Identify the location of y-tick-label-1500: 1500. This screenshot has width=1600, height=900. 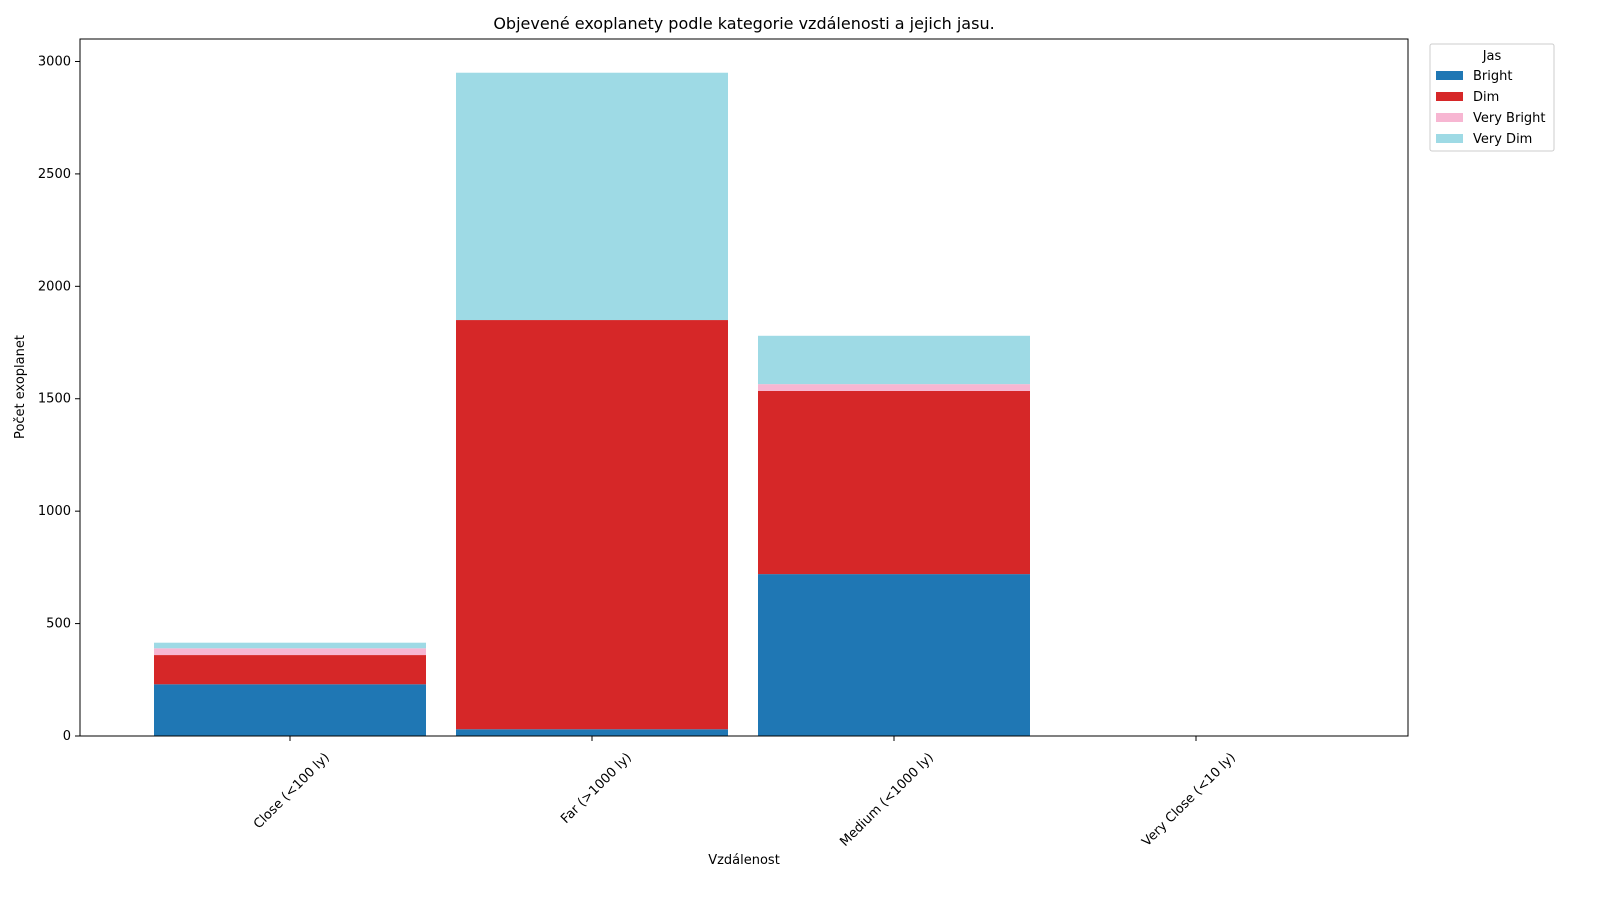
(54, 399).